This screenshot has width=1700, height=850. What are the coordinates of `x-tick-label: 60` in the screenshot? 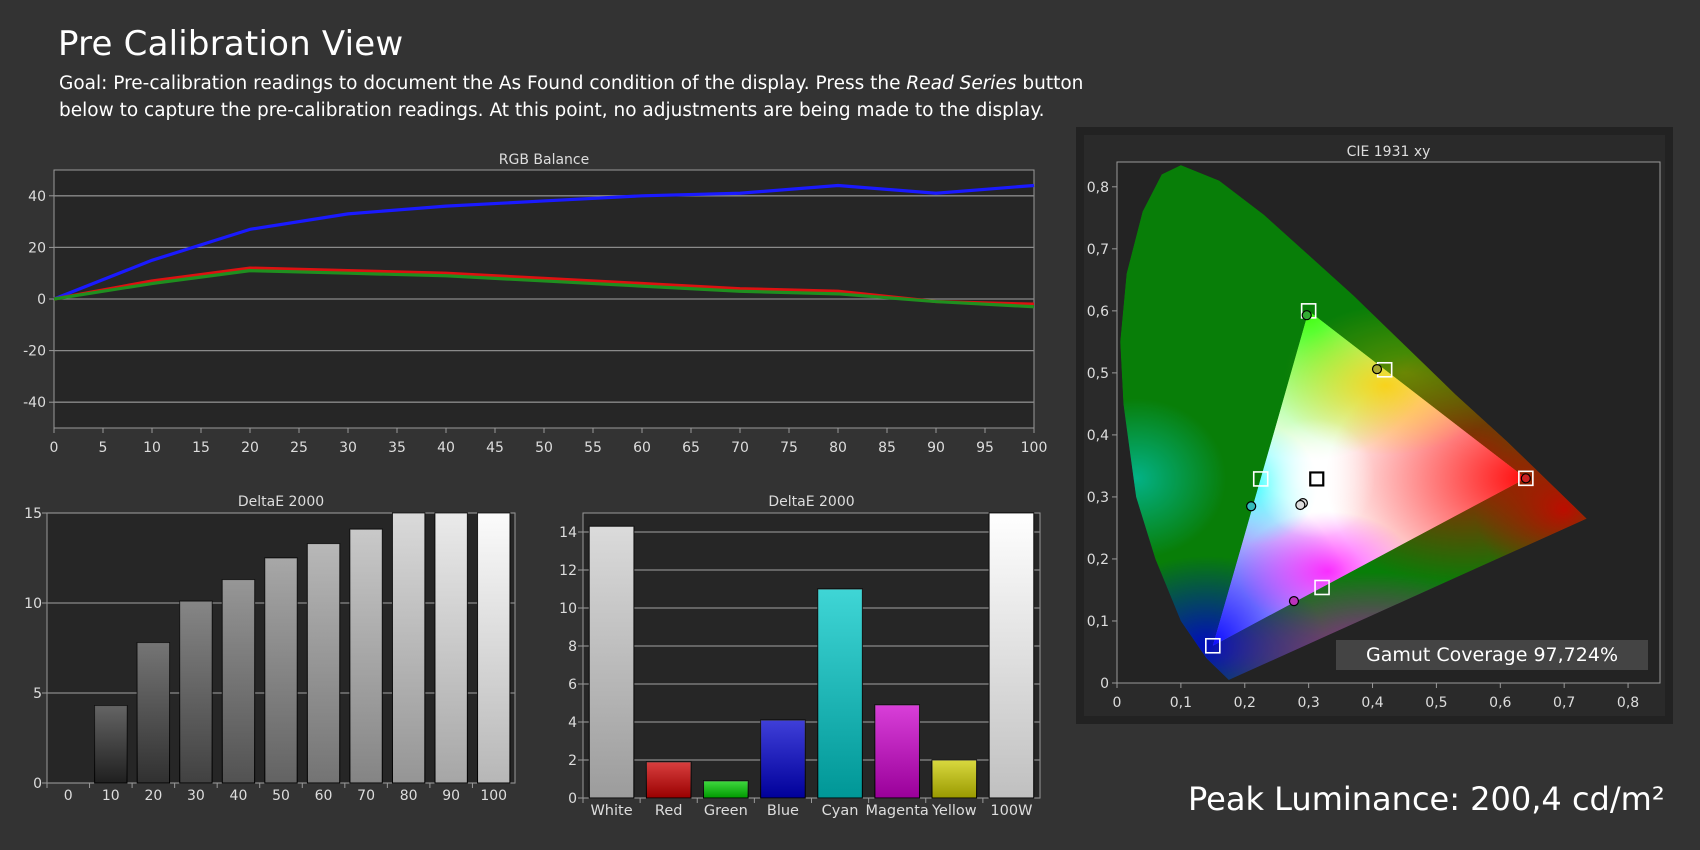 It's located at (642, 448).